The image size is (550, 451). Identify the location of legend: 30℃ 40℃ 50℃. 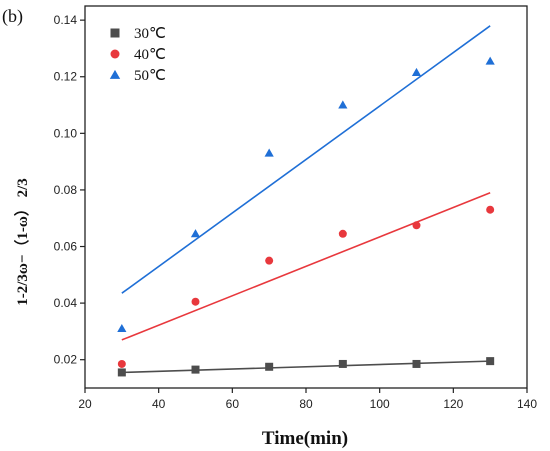
(137, 55).